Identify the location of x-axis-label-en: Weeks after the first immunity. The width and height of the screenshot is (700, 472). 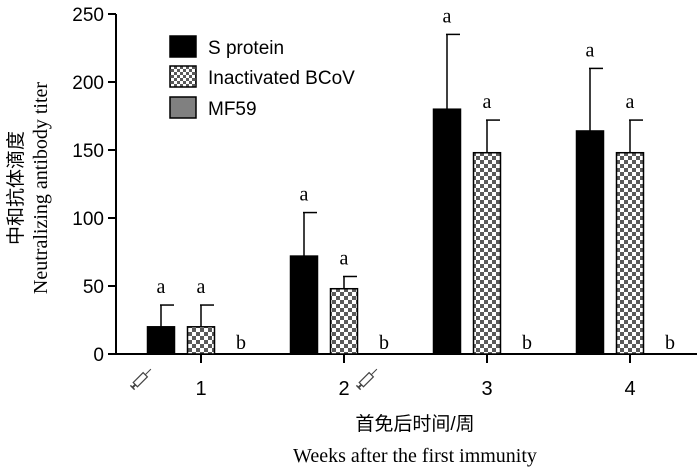
(415, 456).